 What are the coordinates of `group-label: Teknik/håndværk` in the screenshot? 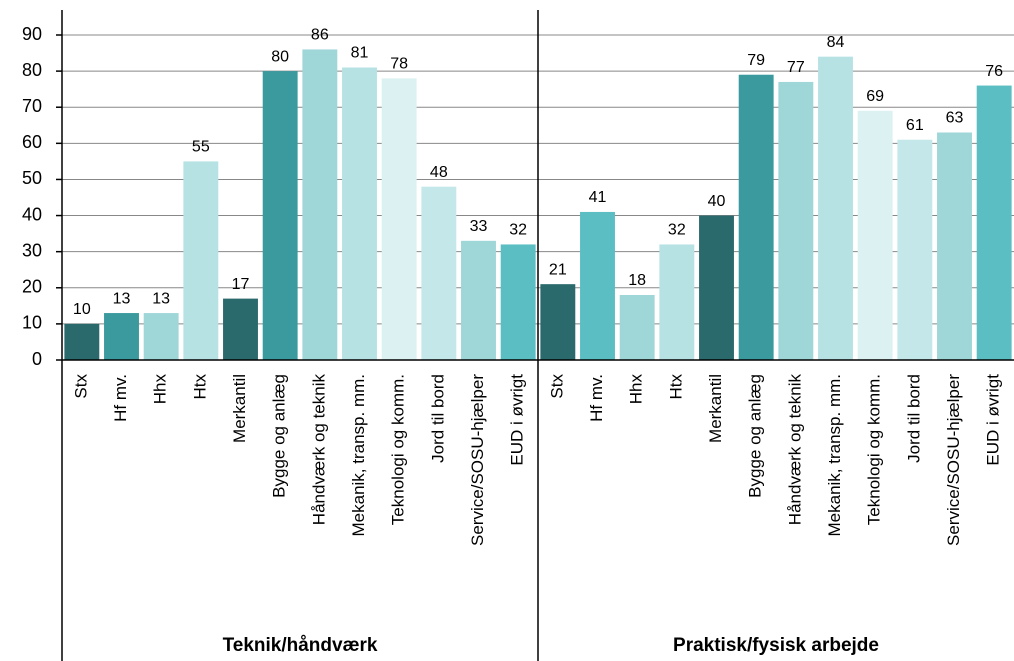 It's located at (300, 645).